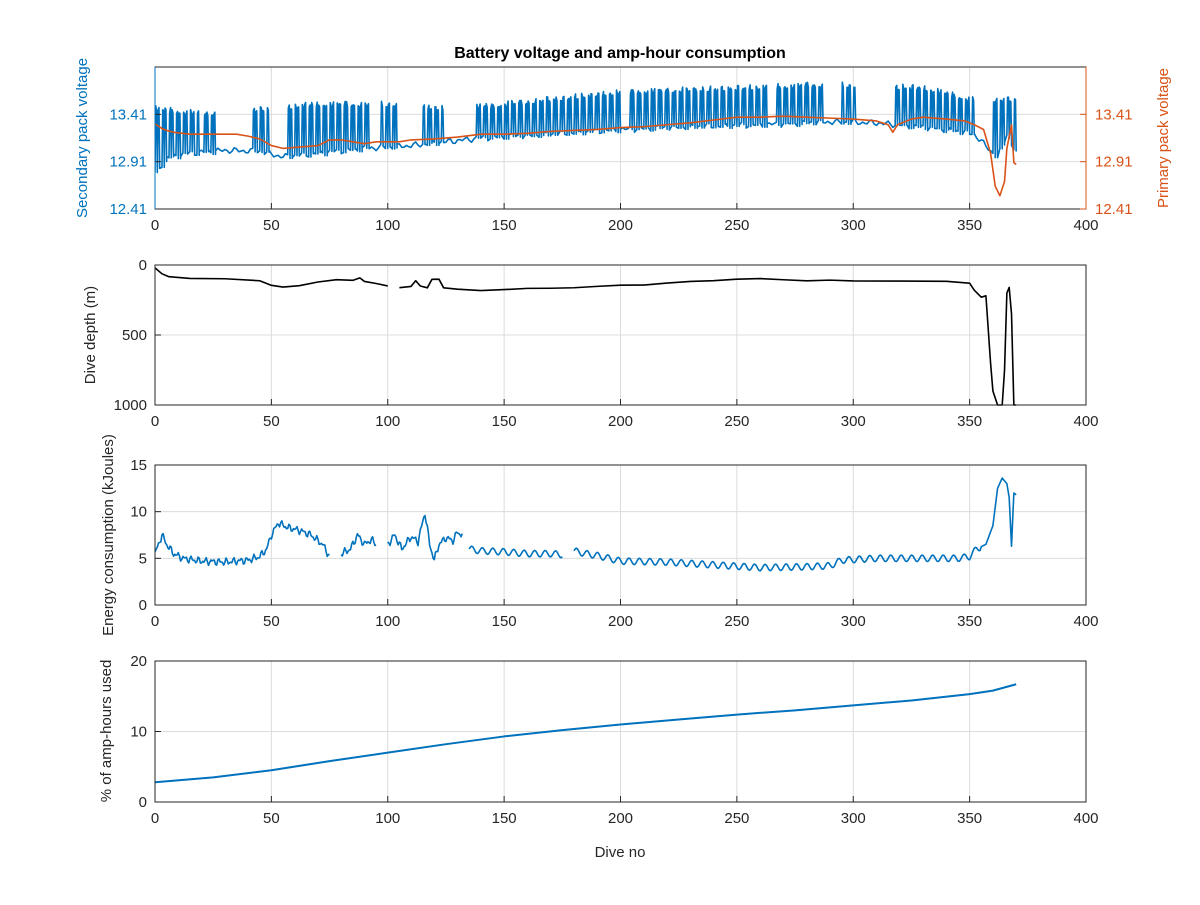  I want to click on axis-ylabel-primary-voltage: Primary pack voltage, so click(1163, 138).